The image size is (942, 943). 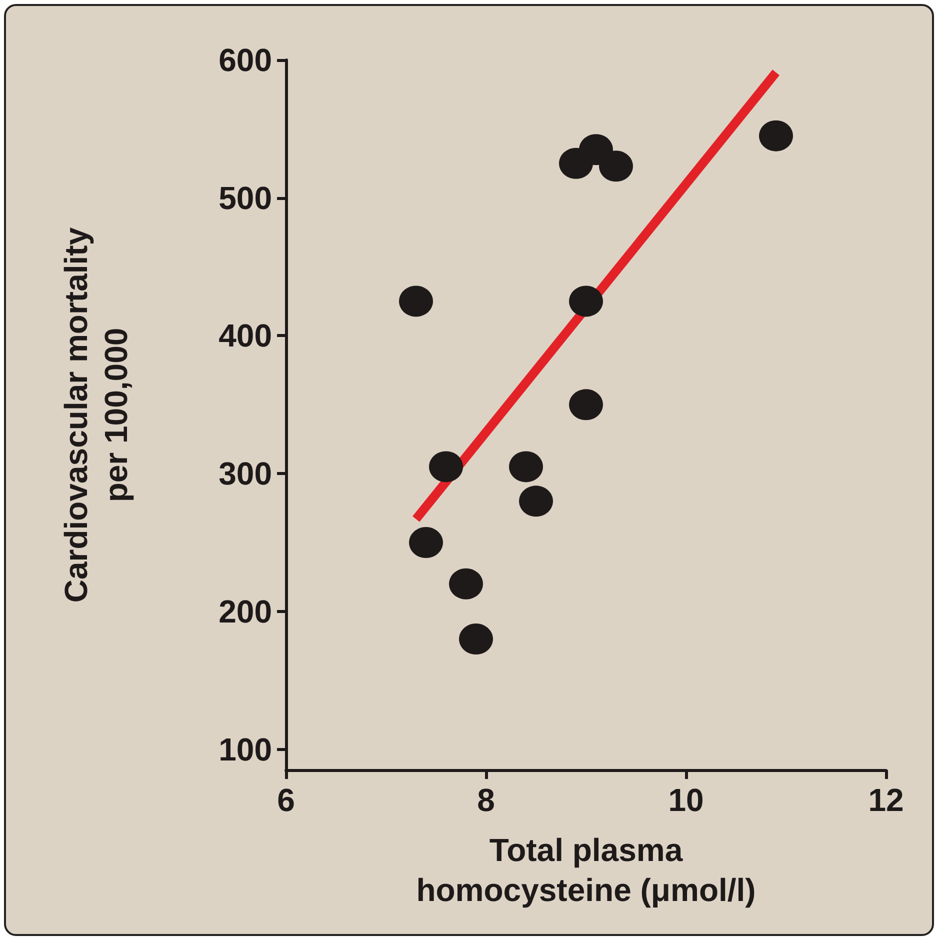 I want to click on x-tick-label: 12, so click(x=886, y=800).